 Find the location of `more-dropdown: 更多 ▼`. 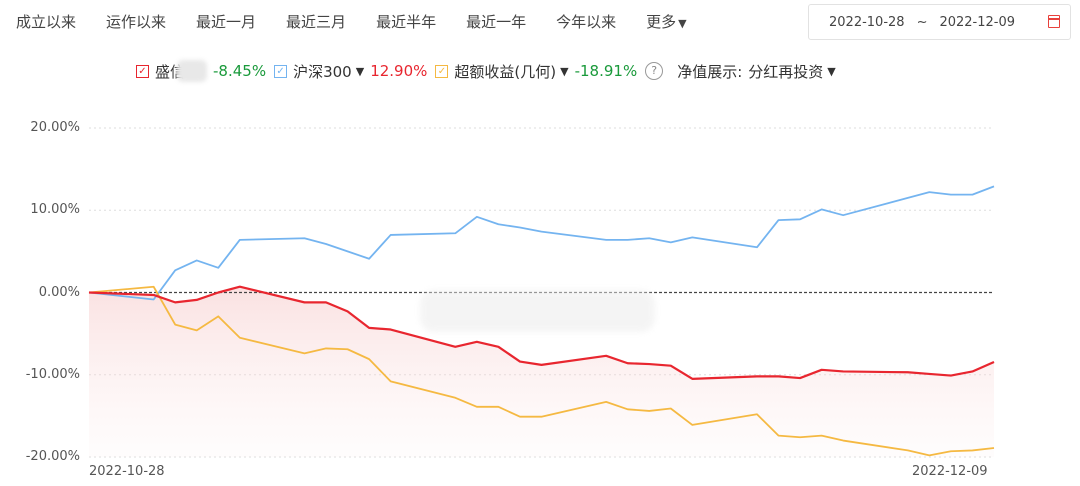

more-dropdown: 更多 ▼ is located at coordinates (666, 21).